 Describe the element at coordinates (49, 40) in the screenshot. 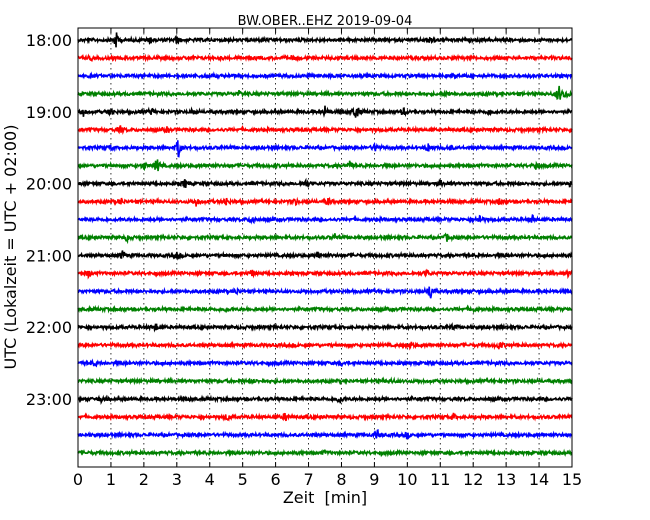

I see `y-tick-label: 18:00` at that location.